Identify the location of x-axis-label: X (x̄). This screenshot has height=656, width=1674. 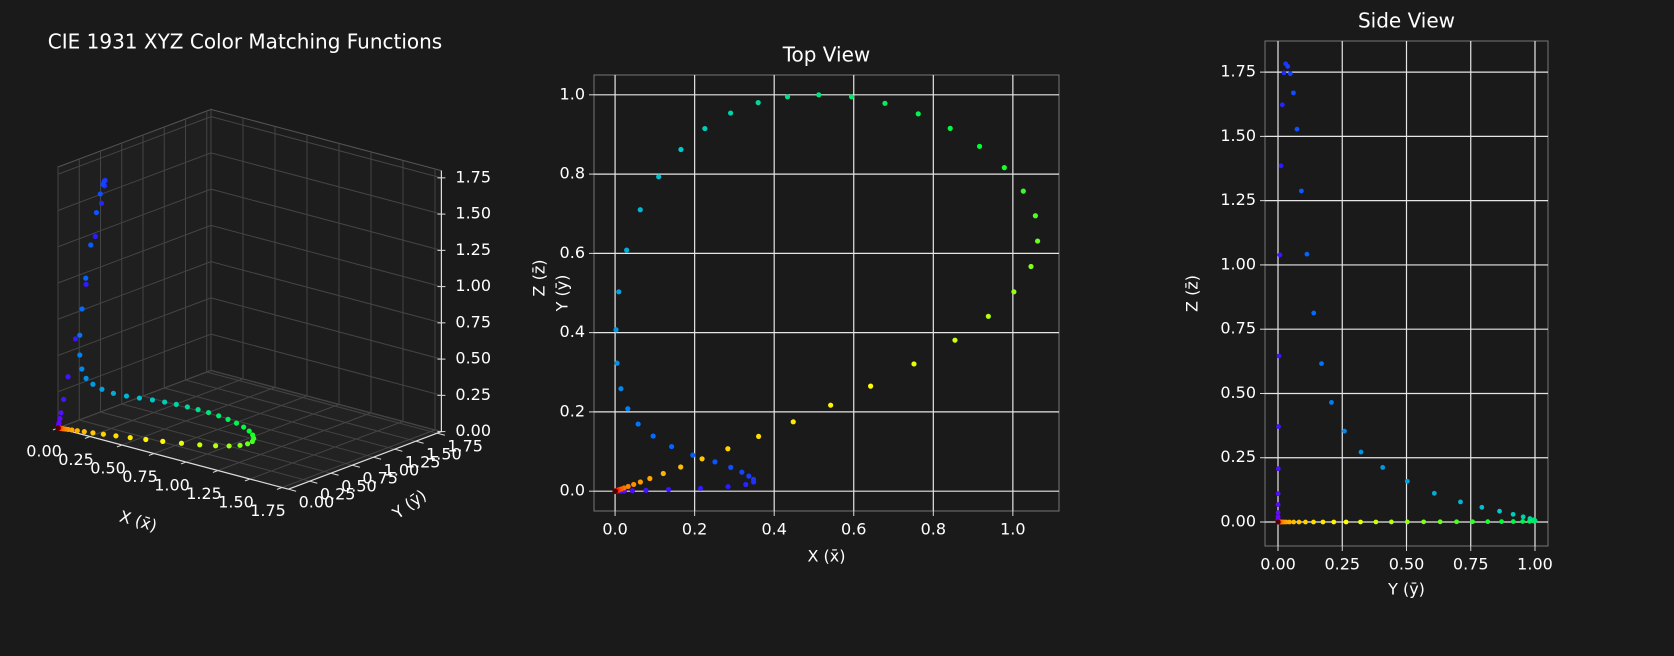
(827, 556).